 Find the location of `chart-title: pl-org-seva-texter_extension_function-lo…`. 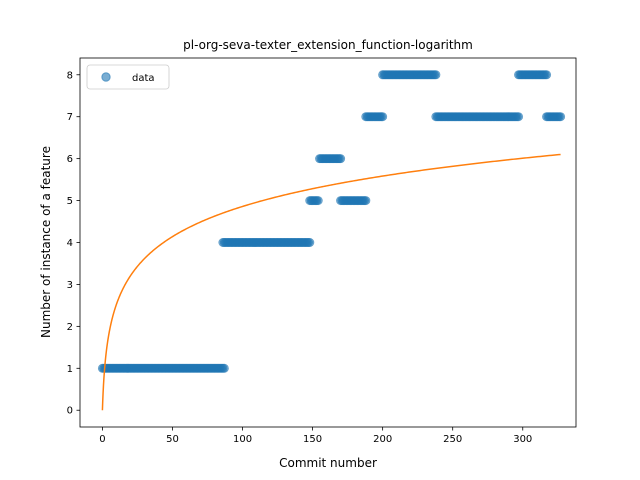

chart-title: pl-org-seva-texter_extension_function-lo… is located at coordinates (328, 45).